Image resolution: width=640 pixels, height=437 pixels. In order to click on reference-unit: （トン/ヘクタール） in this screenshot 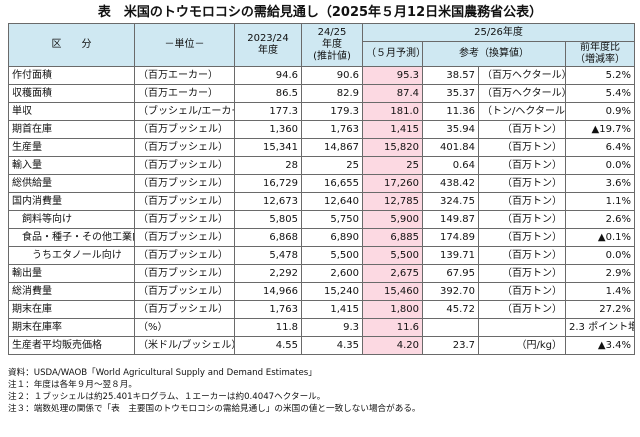, I will do `click(522, 111)`.